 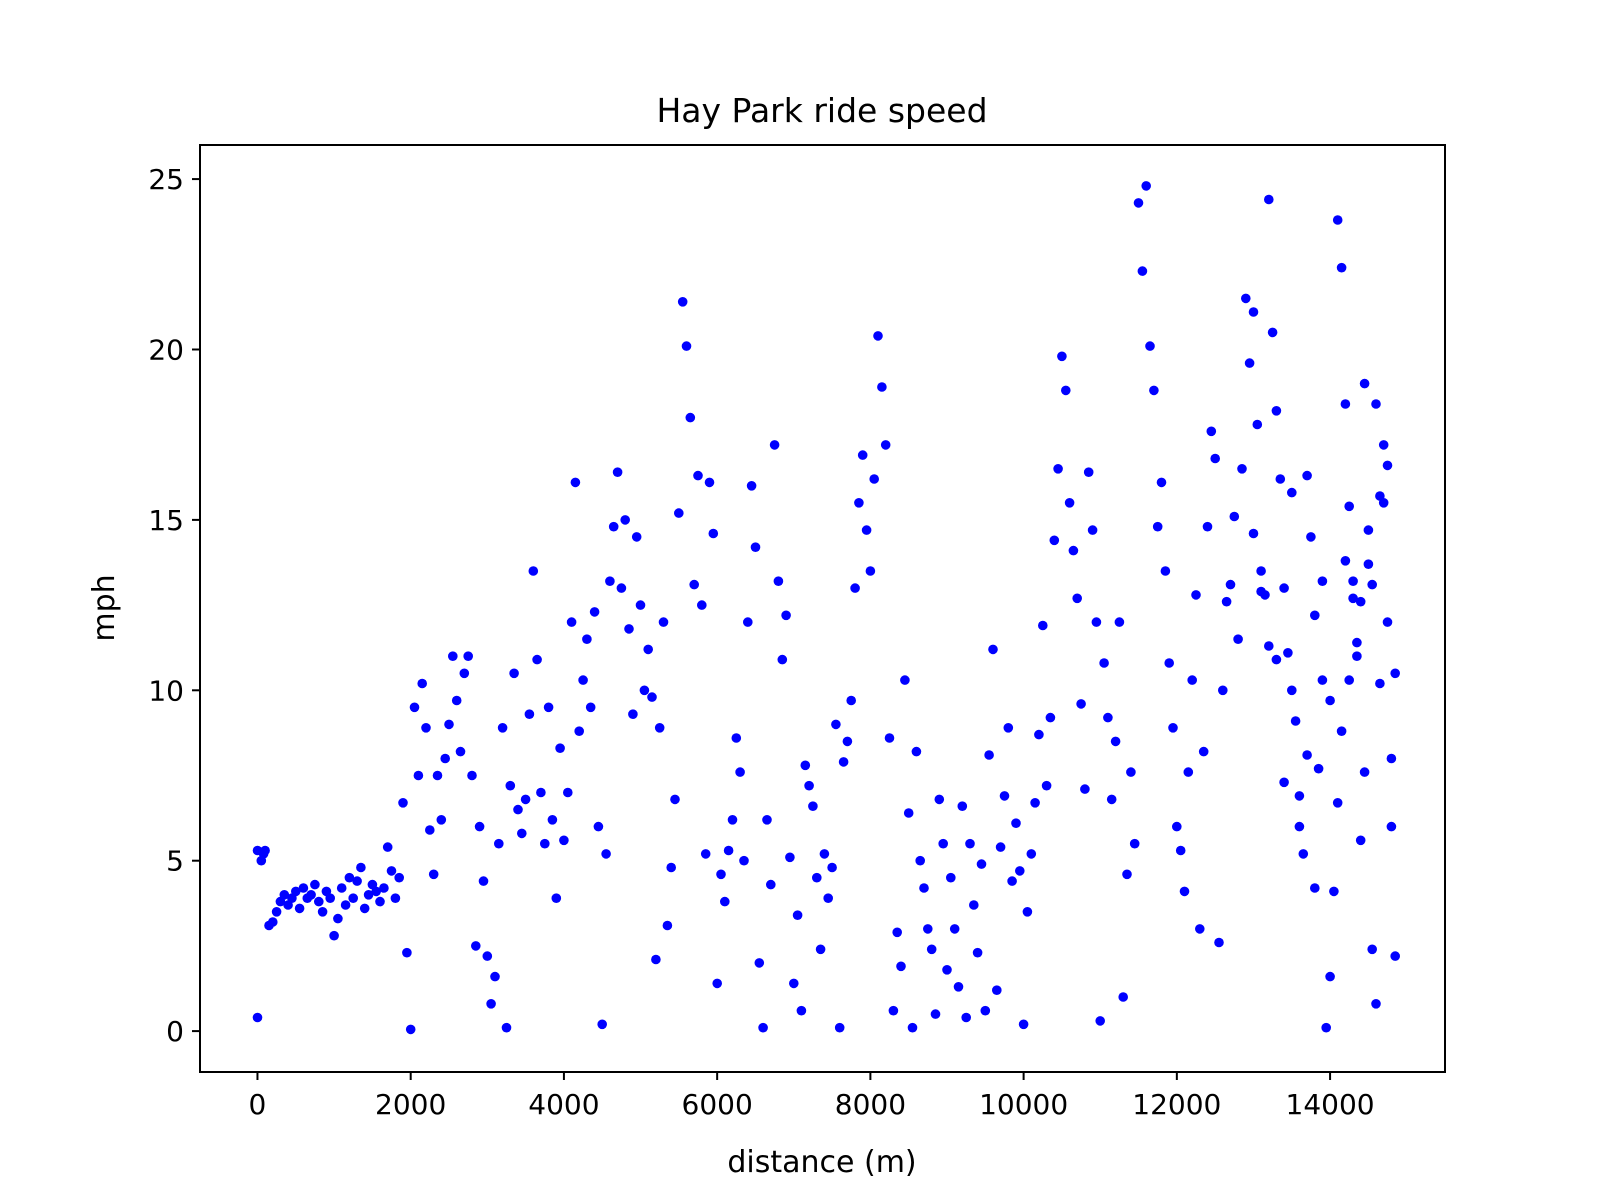 What do you see at coordinates (166, 349) in the screenshot?
I see `y-tick-label: 20` at bounding box center [166, 349].